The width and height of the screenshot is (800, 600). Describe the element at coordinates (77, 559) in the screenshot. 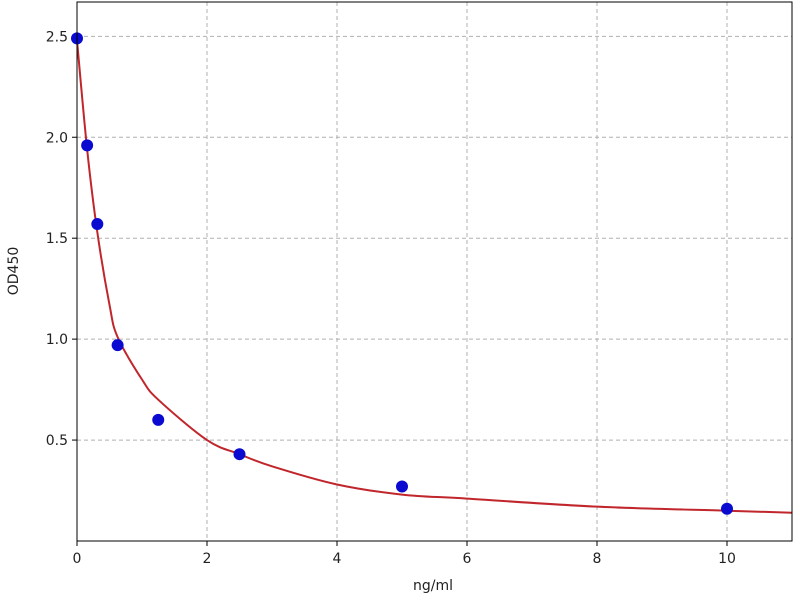

I see `x-tick-label: 0` at that location.